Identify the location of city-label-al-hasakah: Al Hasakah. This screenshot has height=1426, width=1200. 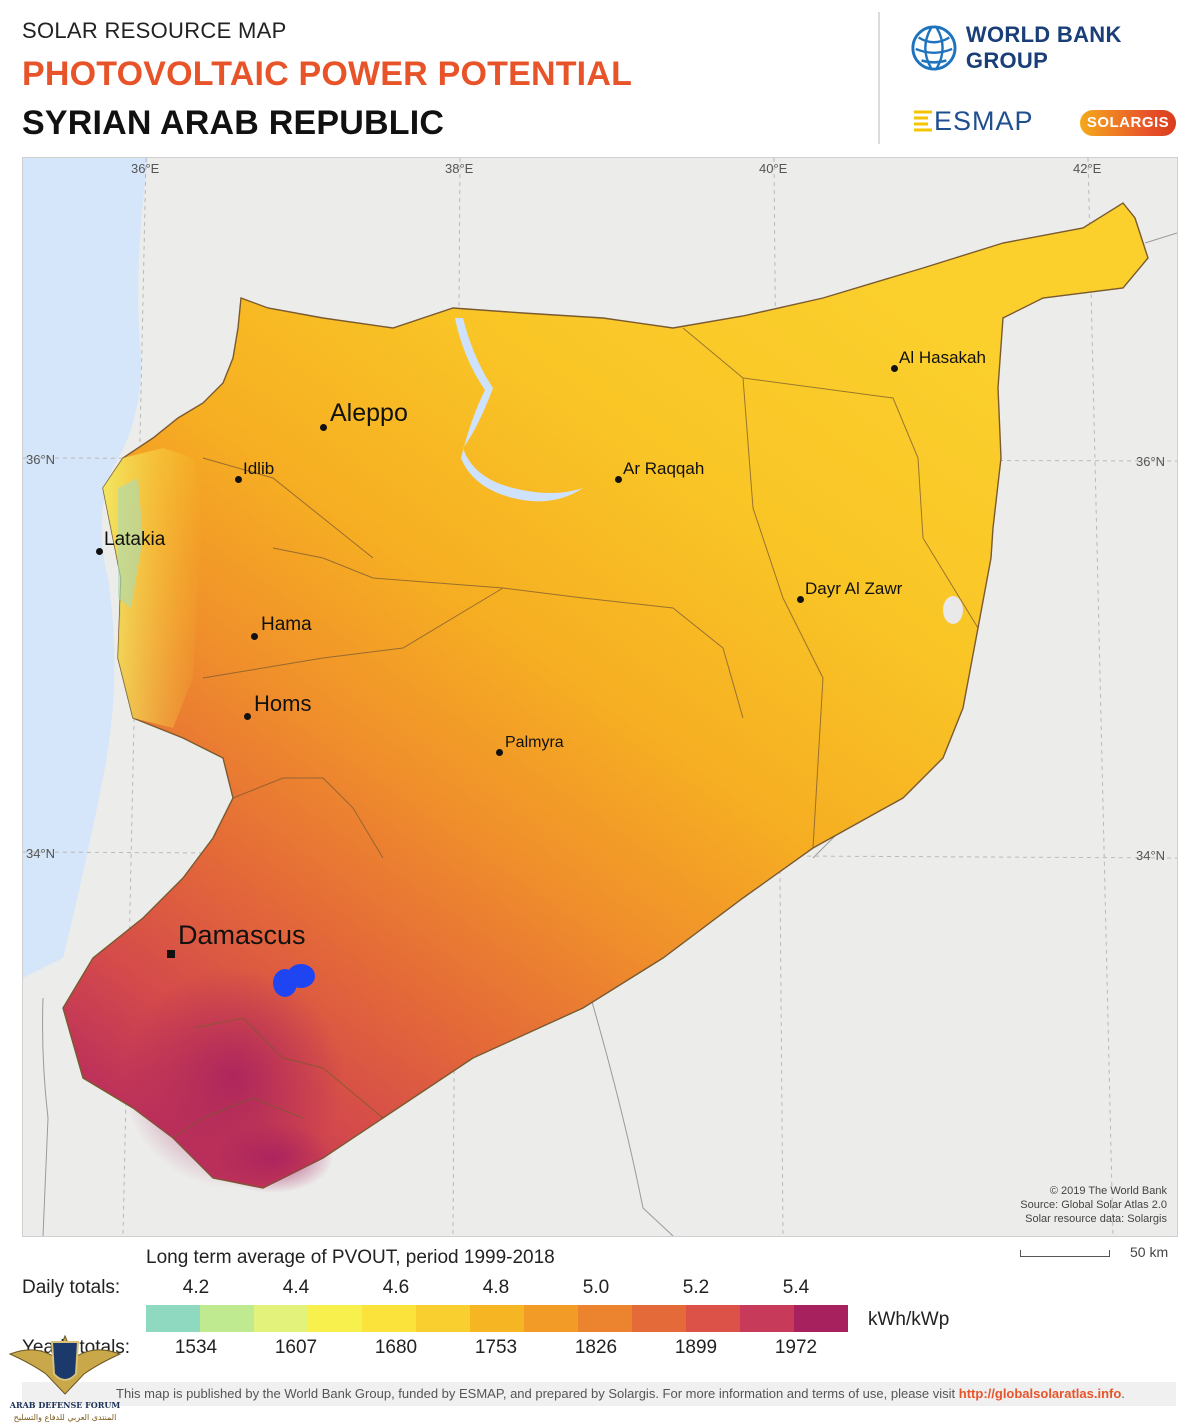
(942, 357).